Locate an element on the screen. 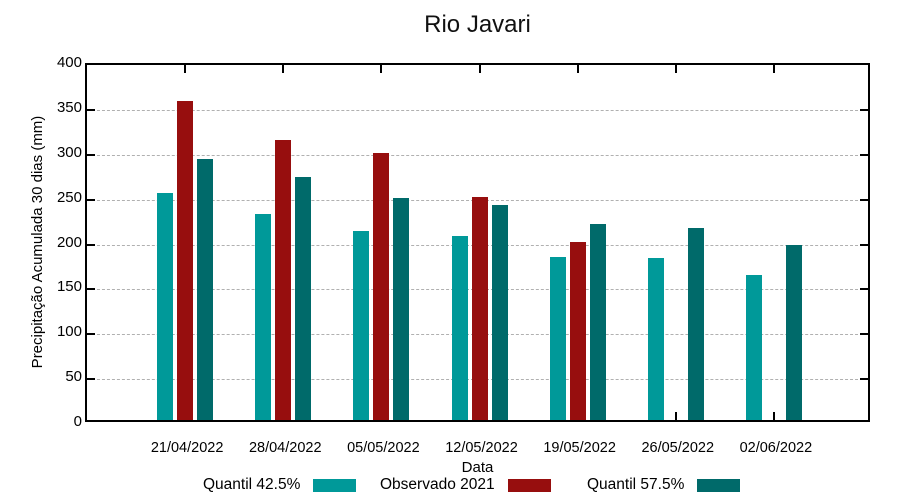  legend-entry: Observado 2021 is located at coordinates (465, 485).